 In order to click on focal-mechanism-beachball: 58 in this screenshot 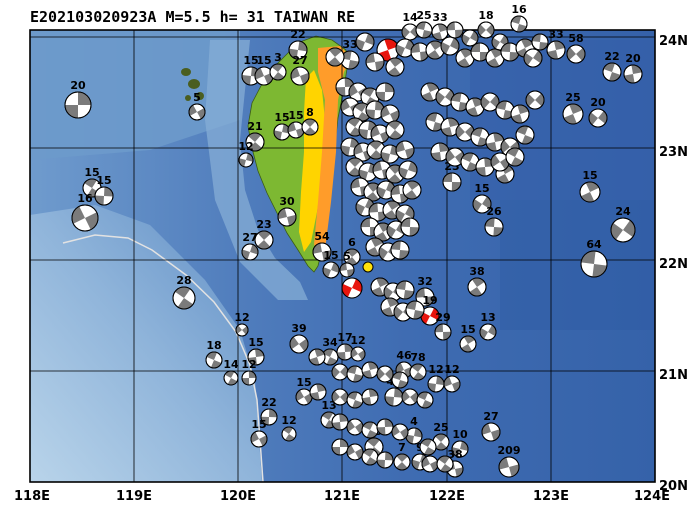, I will do `click(576, 48)`.